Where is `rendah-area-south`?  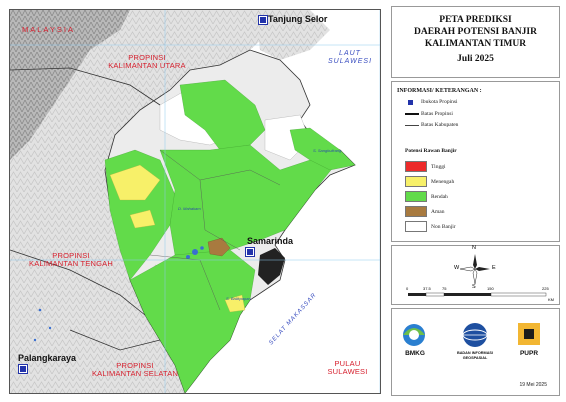 rendah-area-south is located at coordinates (192, 321).